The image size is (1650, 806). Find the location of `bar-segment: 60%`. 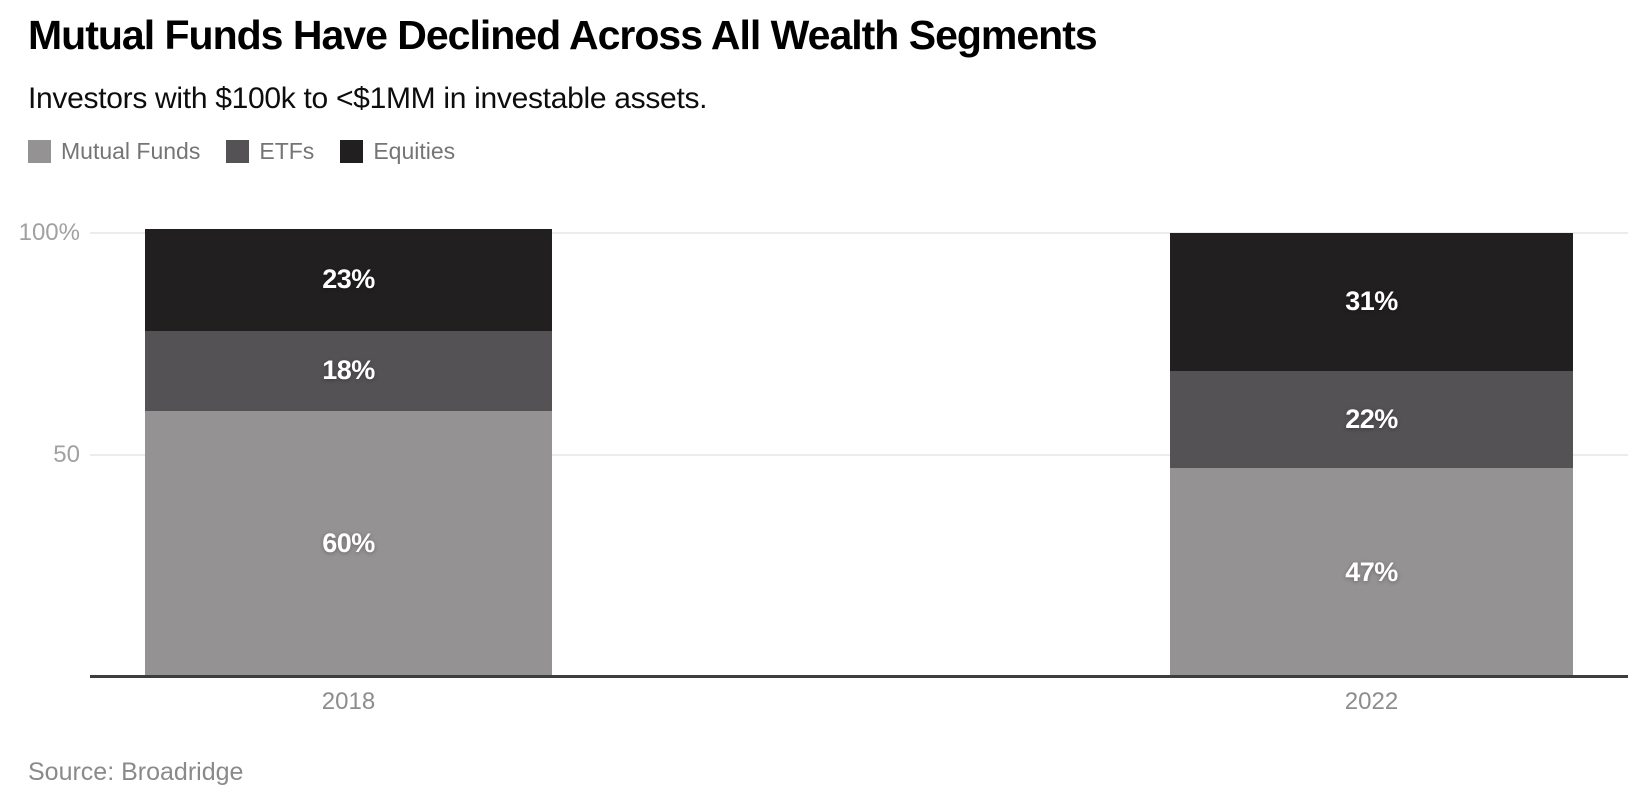

bar-segment: 60% is located at coordinates (348, 543).